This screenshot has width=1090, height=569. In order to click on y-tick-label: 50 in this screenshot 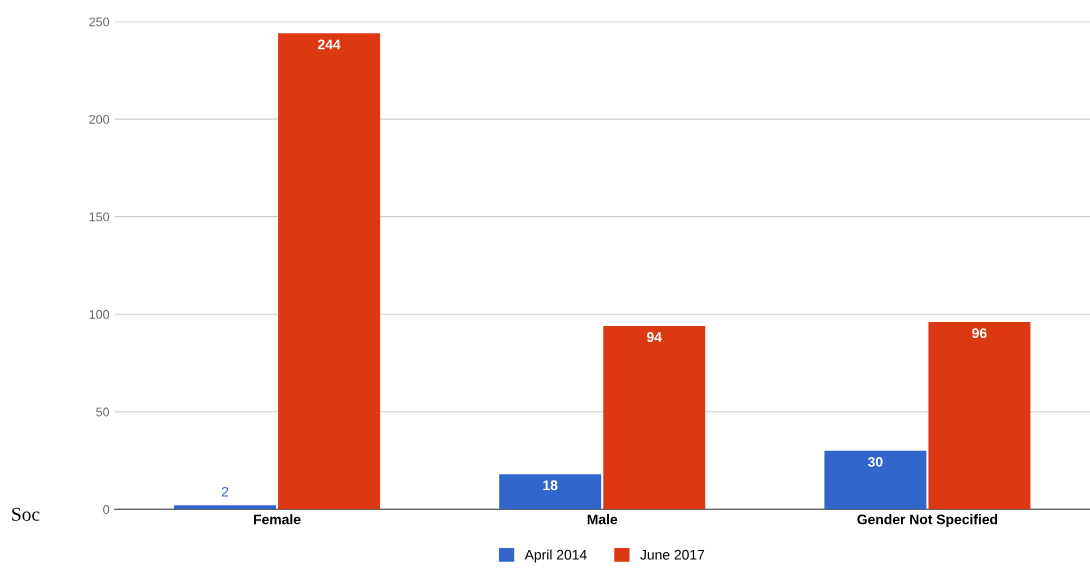, I will do `click(103, 412)`.